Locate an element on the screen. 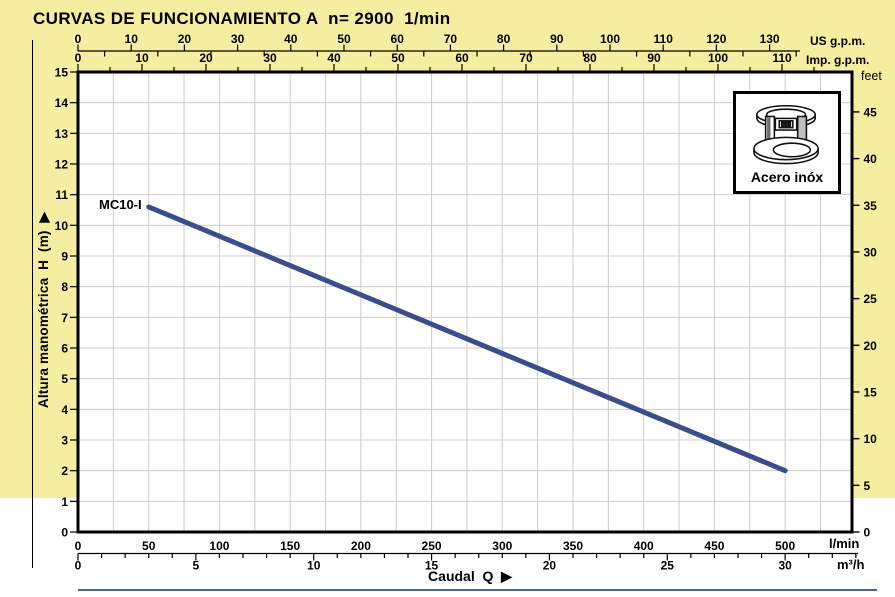  series-label-mc10i: MC10-I is located at coordinates (120, 204).